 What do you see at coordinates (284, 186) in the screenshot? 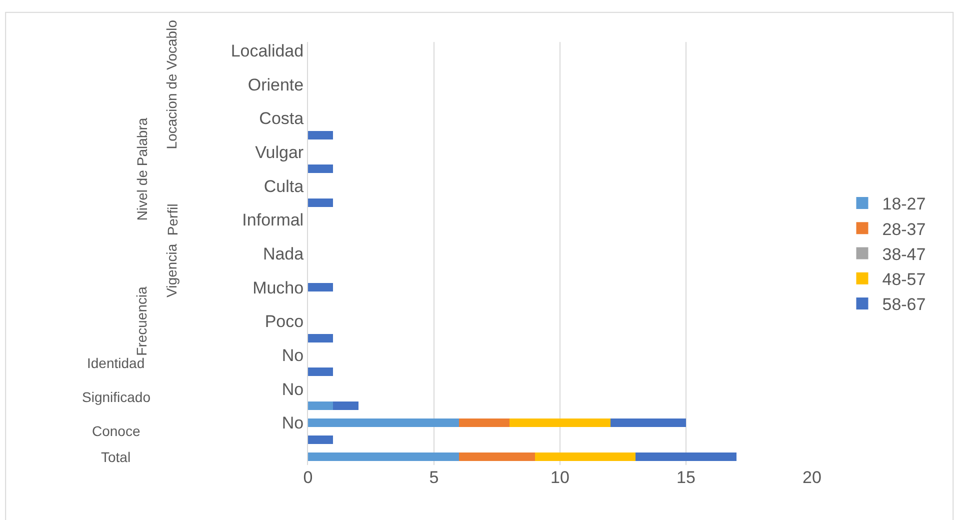
I see `y-tick-label: Culta` at bounding box center [284, 186].